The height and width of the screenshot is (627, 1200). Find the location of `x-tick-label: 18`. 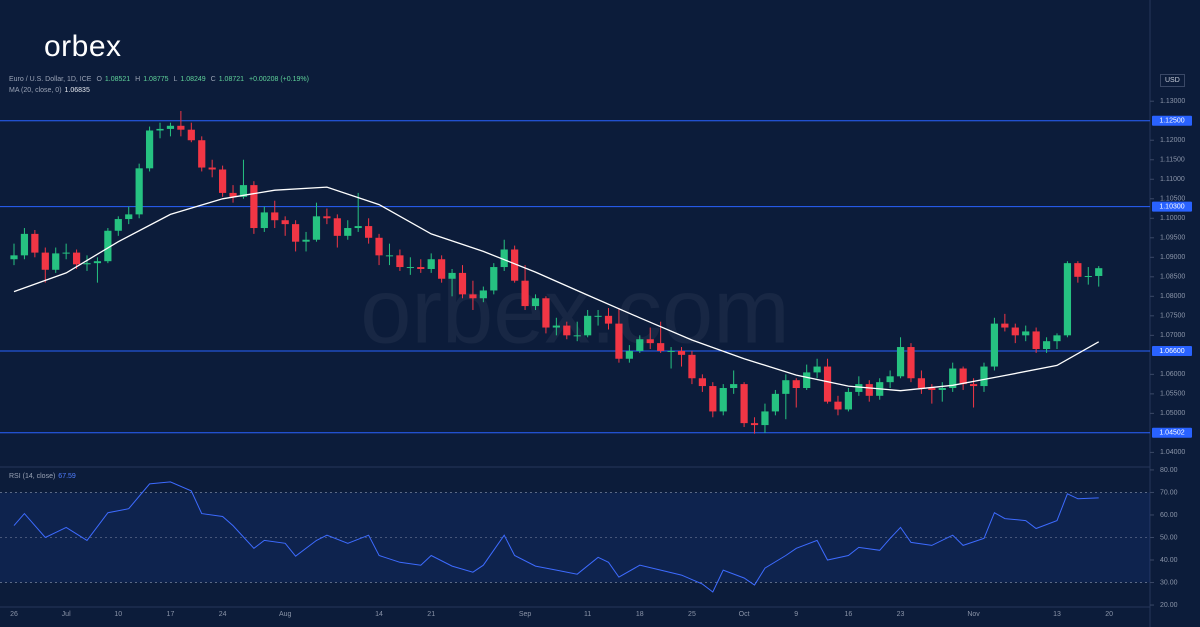

x-tick-label: 18 is located at coordinates (640, 614).